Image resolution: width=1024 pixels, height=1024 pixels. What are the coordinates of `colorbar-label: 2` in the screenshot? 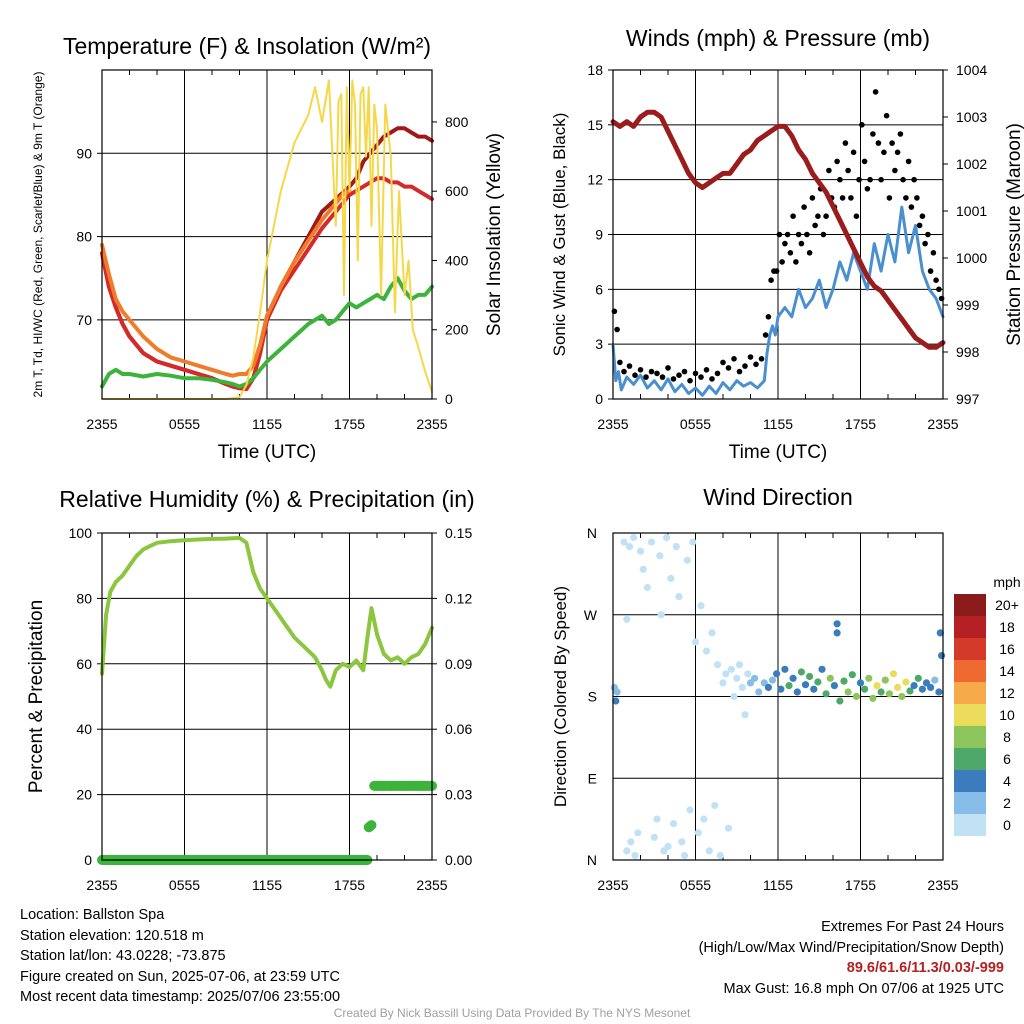 It's located at (1007, 803).